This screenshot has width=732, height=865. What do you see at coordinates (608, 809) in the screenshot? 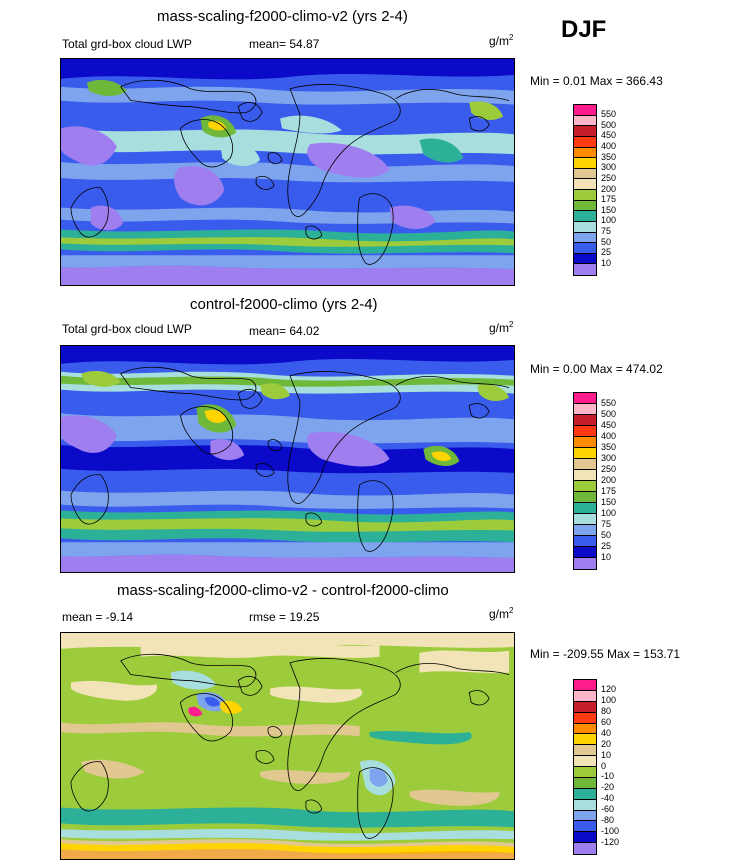
I see `colorbar-label: -60` at bounding box center [608, 809].